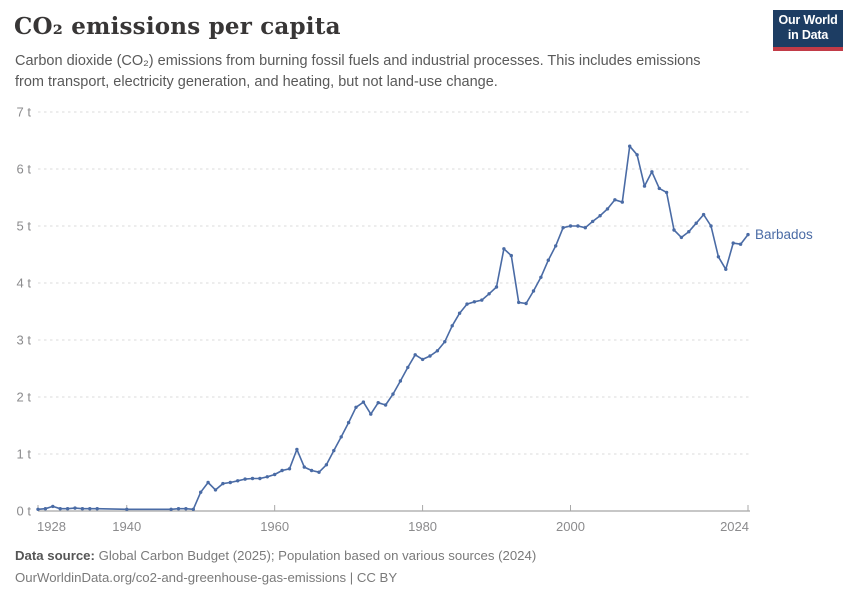 Image resolution: width=850 pixels, height=600 pixels. Describe the element at coordinates (274, 526) in the screenshot. I see `x-tick-label: 1960` at that location.